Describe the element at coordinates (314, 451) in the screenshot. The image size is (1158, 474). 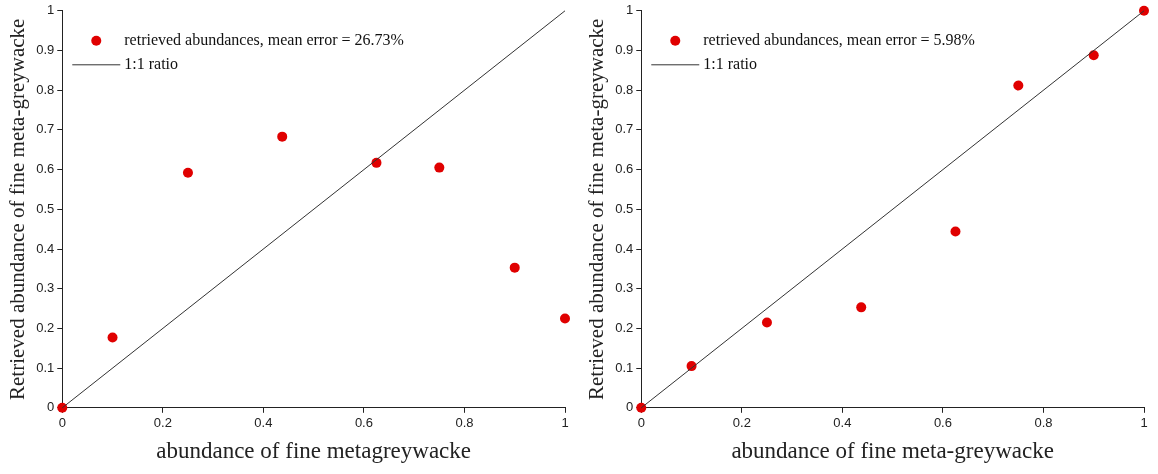
I see `x-axis-title: abundance of fine metagreywacke` at that location.